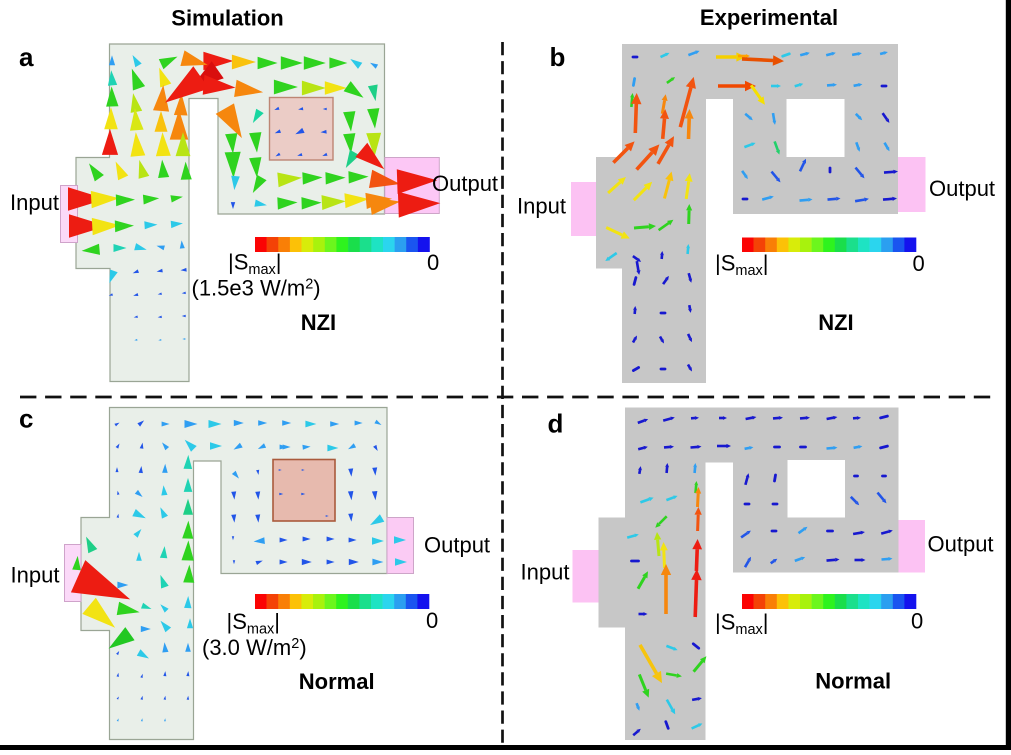 The height and width of the screenshot is (755, 1011). What do you see at coordinates (254, 647) in the screenshot?
I see `svg-text: (3.0 W/m2)` at bounding box center [254, 647].